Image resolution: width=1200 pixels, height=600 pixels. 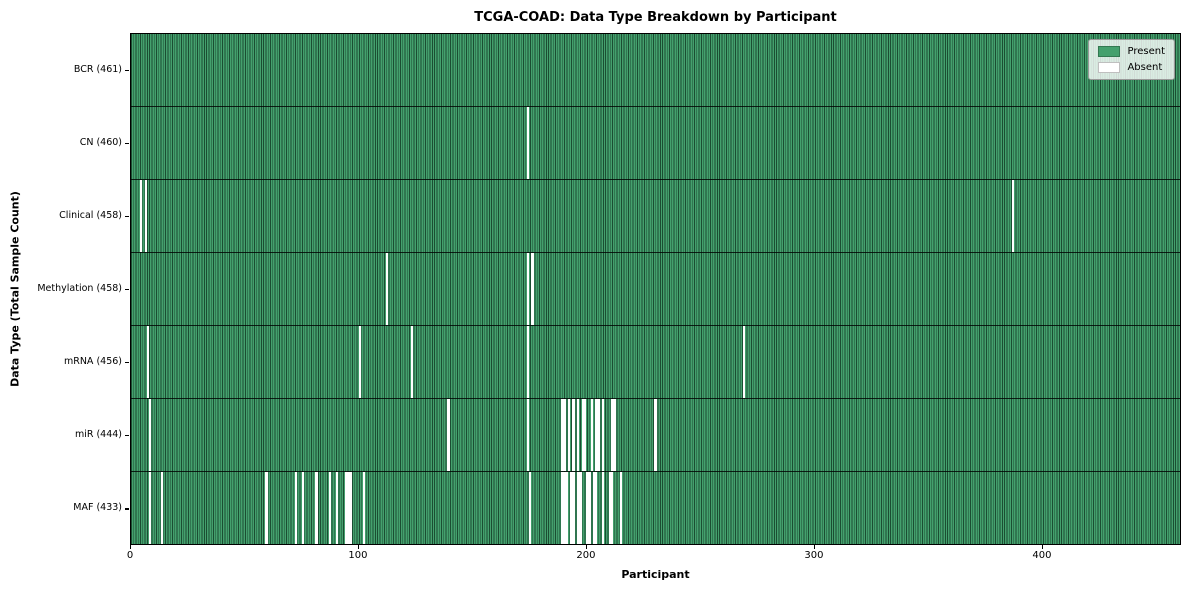 What do you see at coordinates (814, 555) in the screenshot?
I see `x-tick-label-300: 300` at bounding box center [814, 555].